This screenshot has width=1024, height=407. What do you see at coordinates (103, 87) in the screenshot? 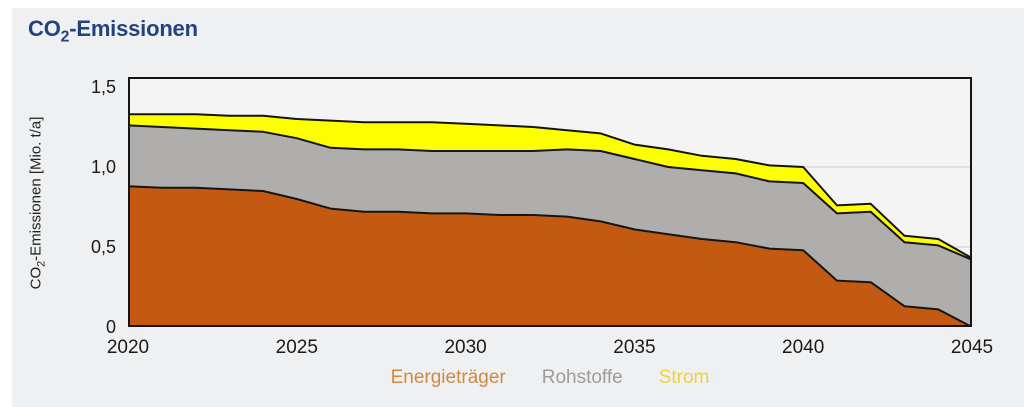
I see `y-tick-label-1-5: 1,5` at bounding box center [103, 87].